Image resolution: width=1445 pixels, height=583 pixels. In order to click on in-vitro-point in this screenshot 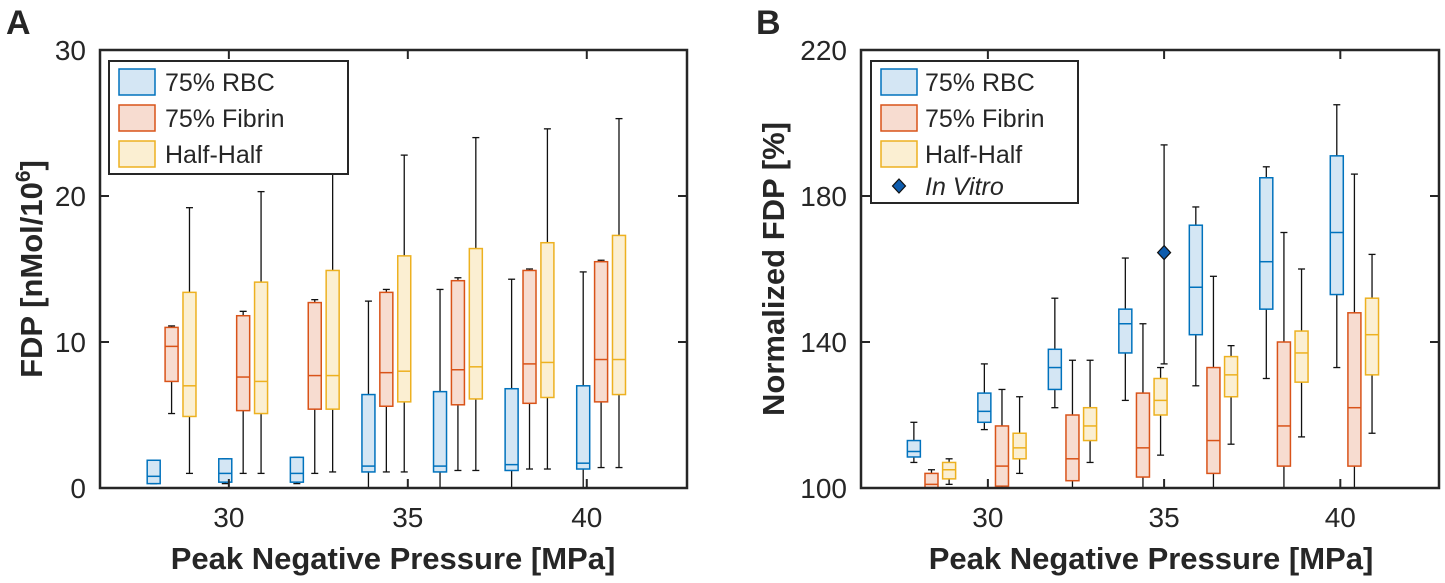, I will do `click(1164, 254)`.